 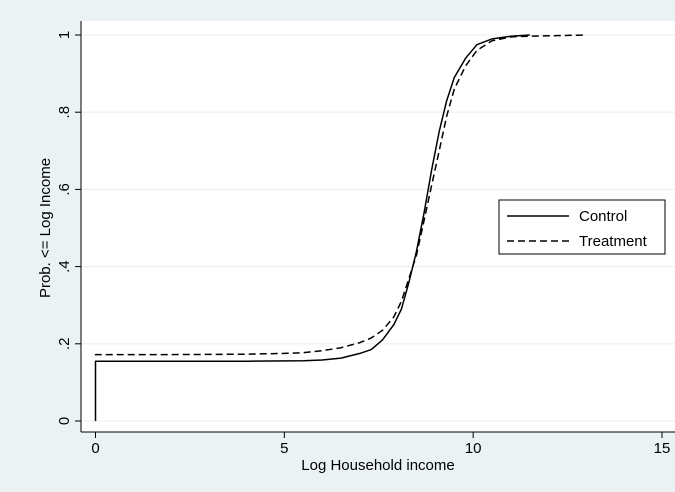 What do you see at coordinates (377, 465) in the screenshot?
I see `x-axis-title: Log Household income` at bounding box center [377, 465].